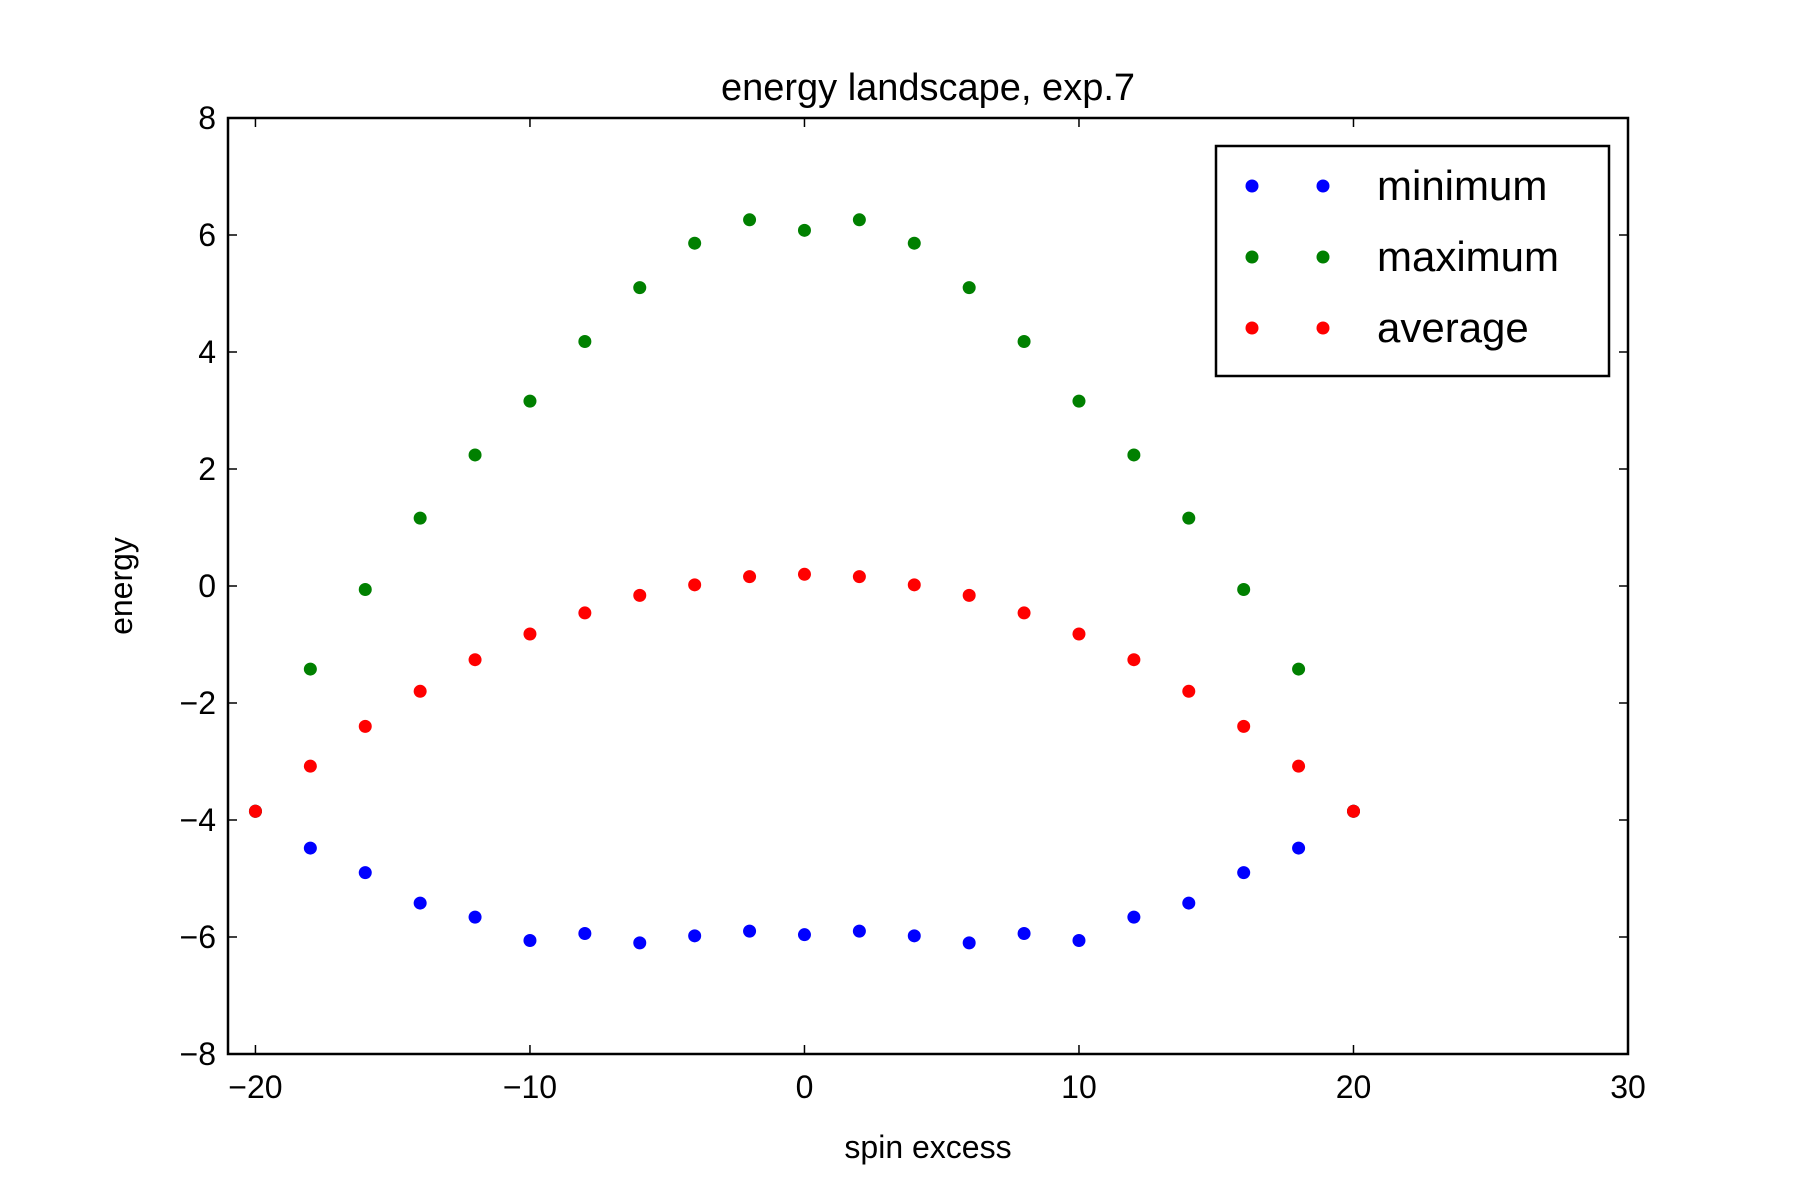  What do you see at coordinates (1462, 185) in the screenshot?
I see `legend-label: minimum` at bounding box center [1462, 185].